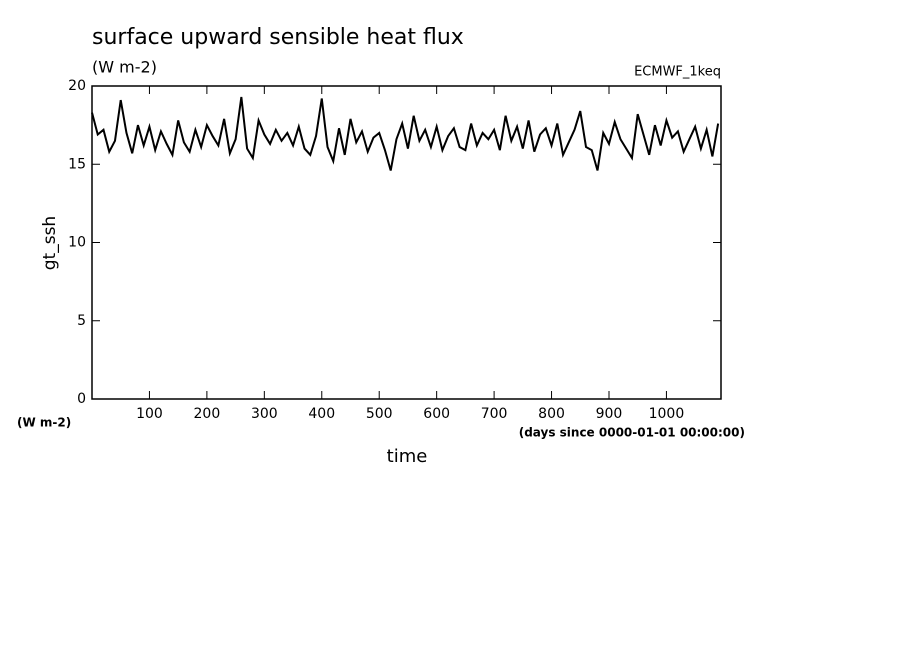 The width and height of the screenshot is (904, 654). I want to click on y-tick-label: 10, so click(77, 243).